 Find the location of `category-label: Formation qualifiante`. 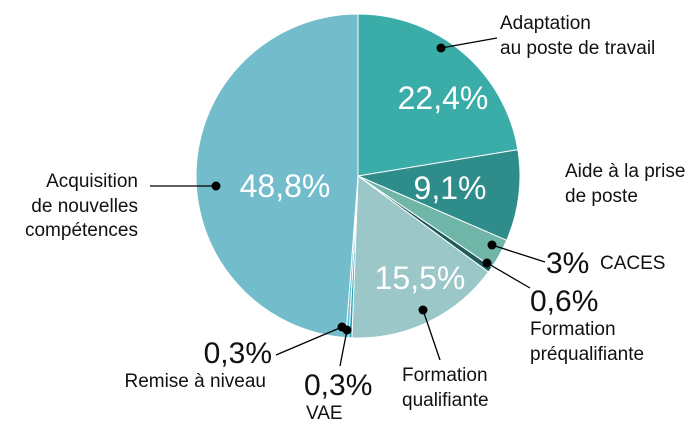

category-label: Formation qualifiante is located at coordinates (445, 388).